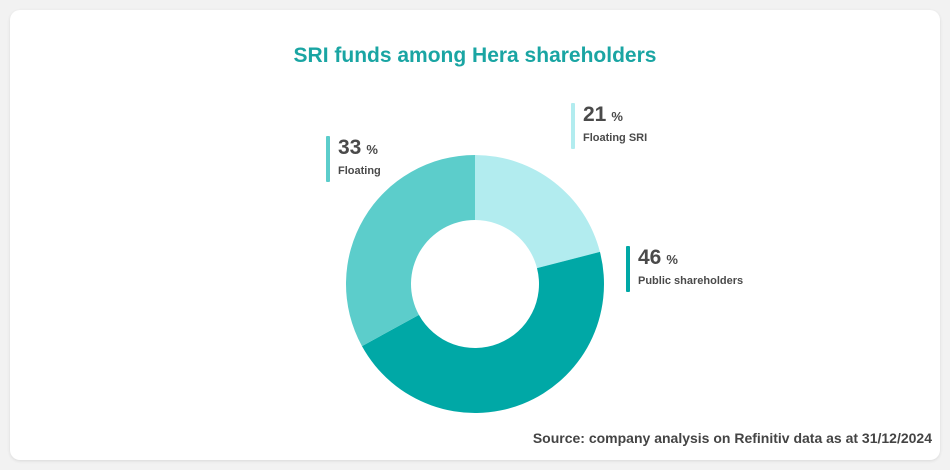 The image size is (950, 470). What do you see at coordinates (690, 259) in the screenshot?
I see `value-public-shareholders: 46%` at bounding box center [690, 259].